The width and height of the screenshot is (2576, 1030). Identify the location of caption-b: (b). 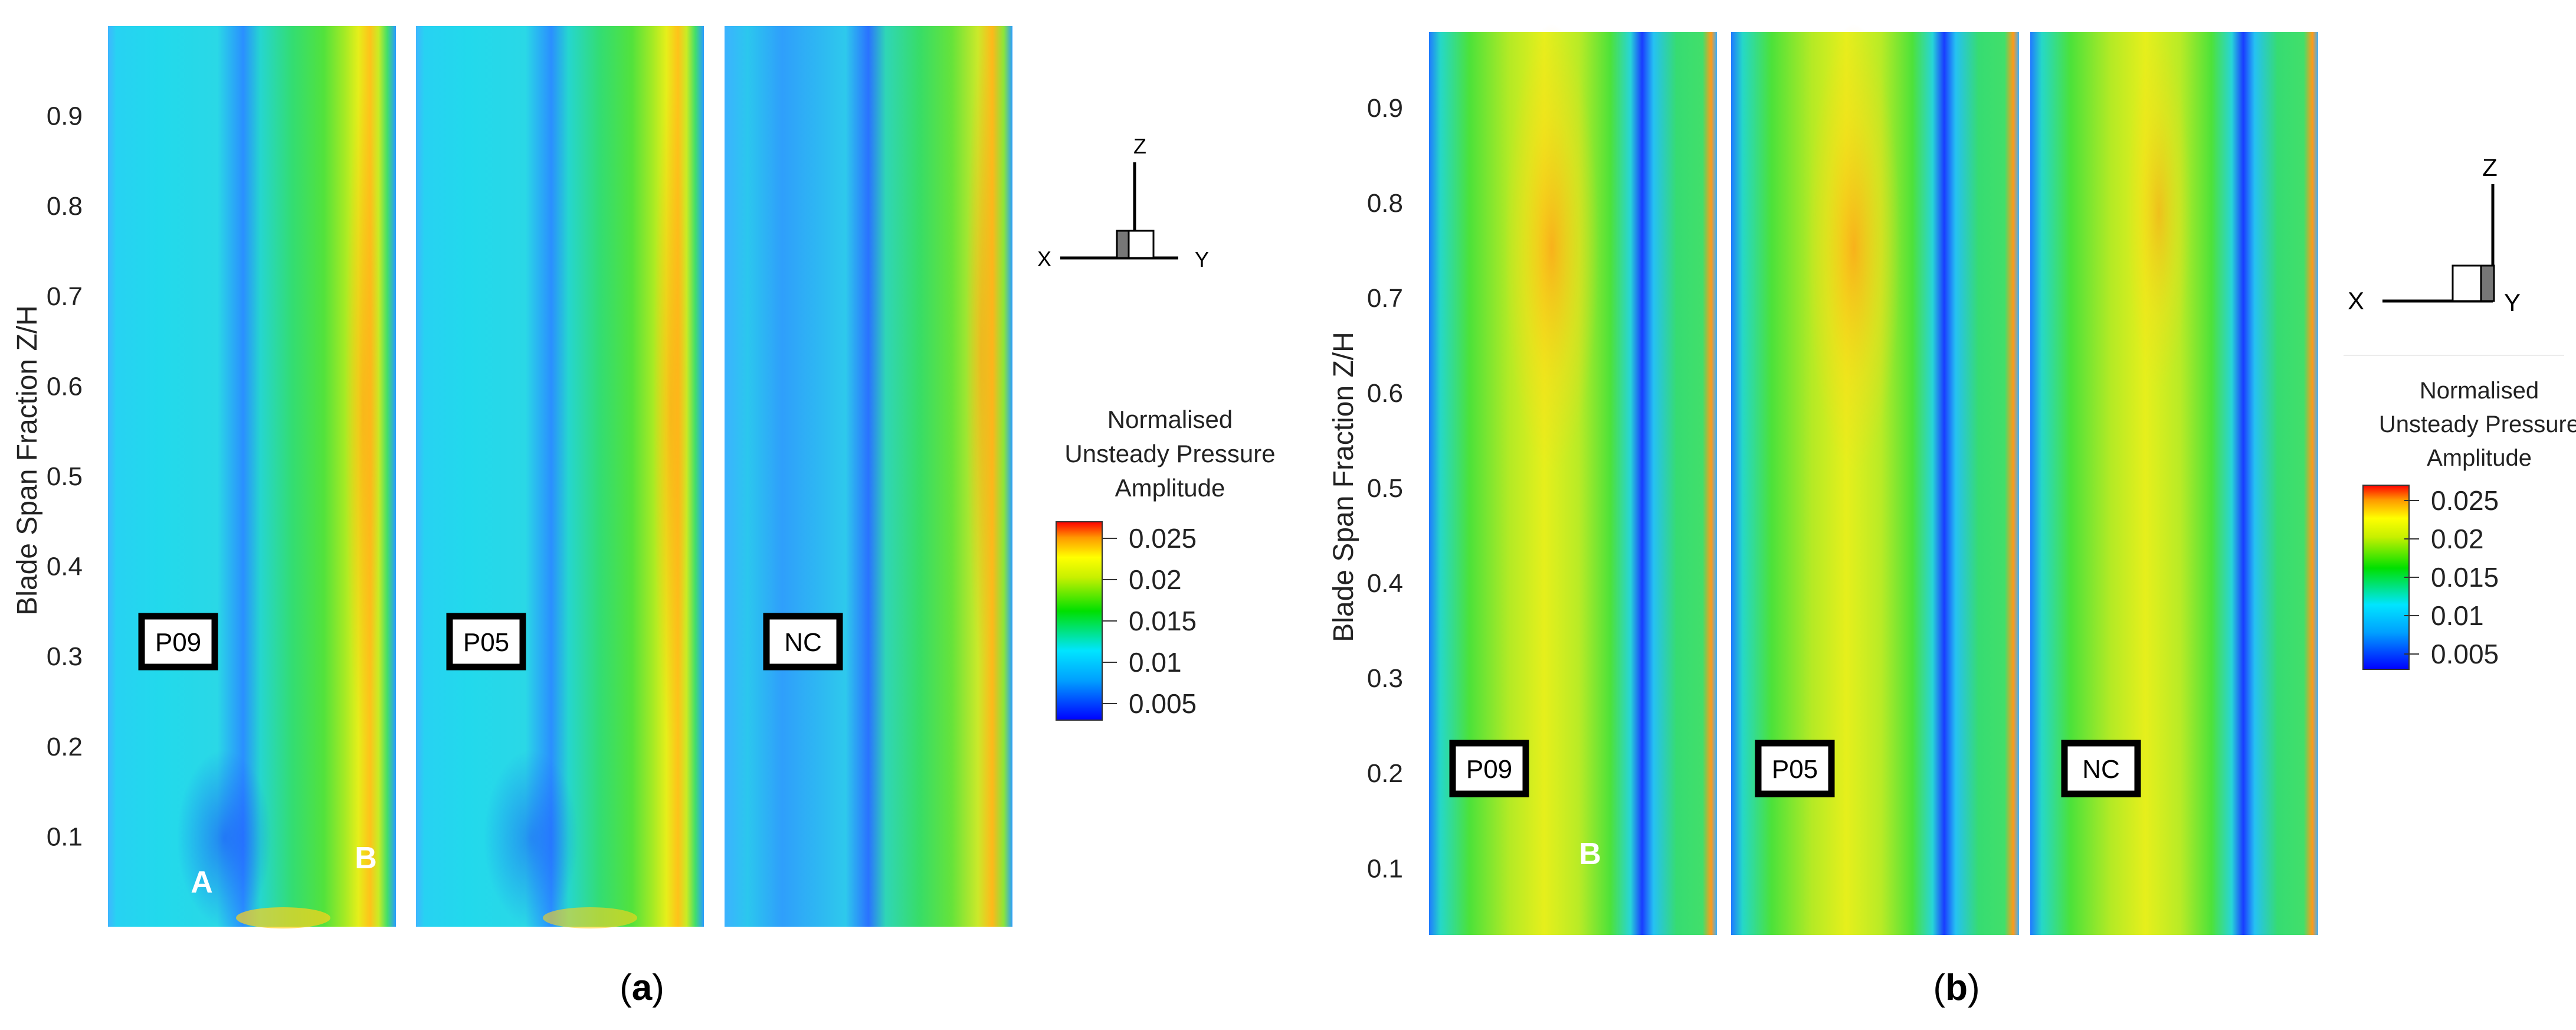
(1956, 987).